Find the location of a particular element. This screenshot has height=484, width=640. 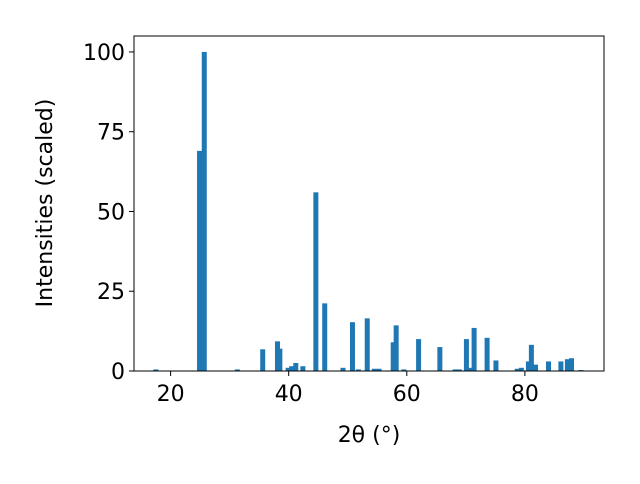

x-tick-label: 80 is located at coordinates (525, 394).